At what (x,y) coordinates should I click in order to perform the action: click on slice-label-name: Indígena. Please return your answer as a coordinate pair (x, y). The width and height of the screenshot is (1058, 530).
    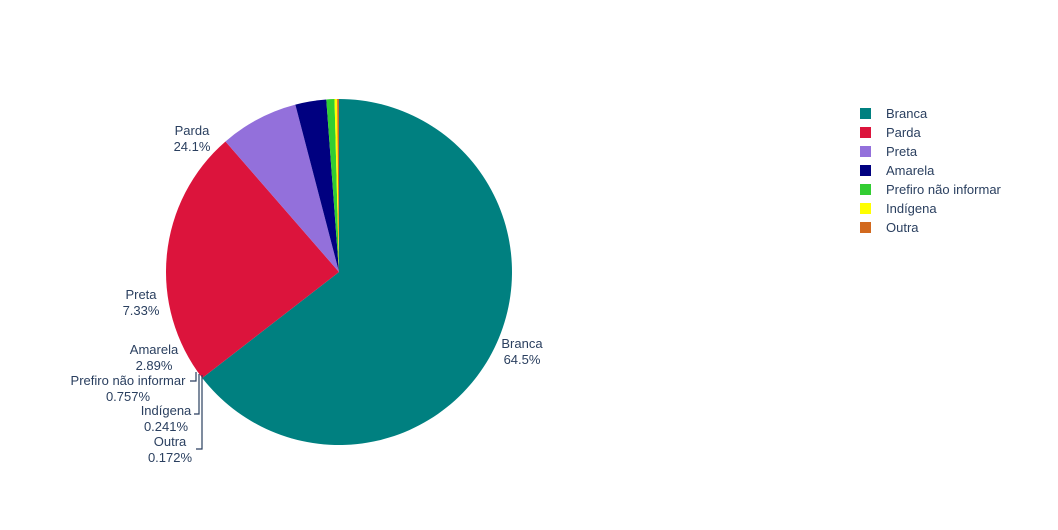
    Looking at the image, I should click on (166, 410).